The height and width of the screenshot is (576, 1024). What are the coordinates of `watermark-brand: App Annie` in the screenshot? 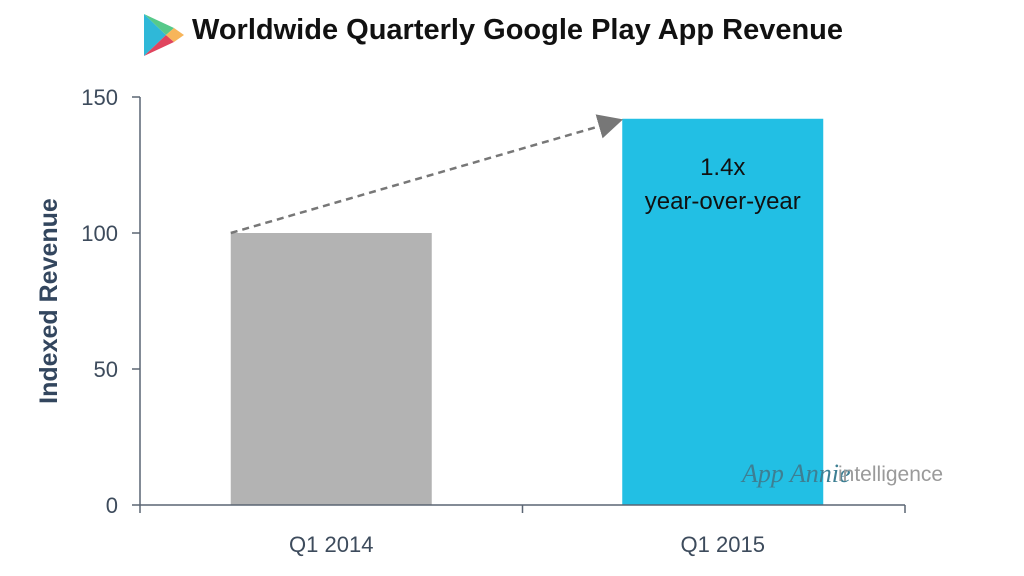 It's located at (795, 473).